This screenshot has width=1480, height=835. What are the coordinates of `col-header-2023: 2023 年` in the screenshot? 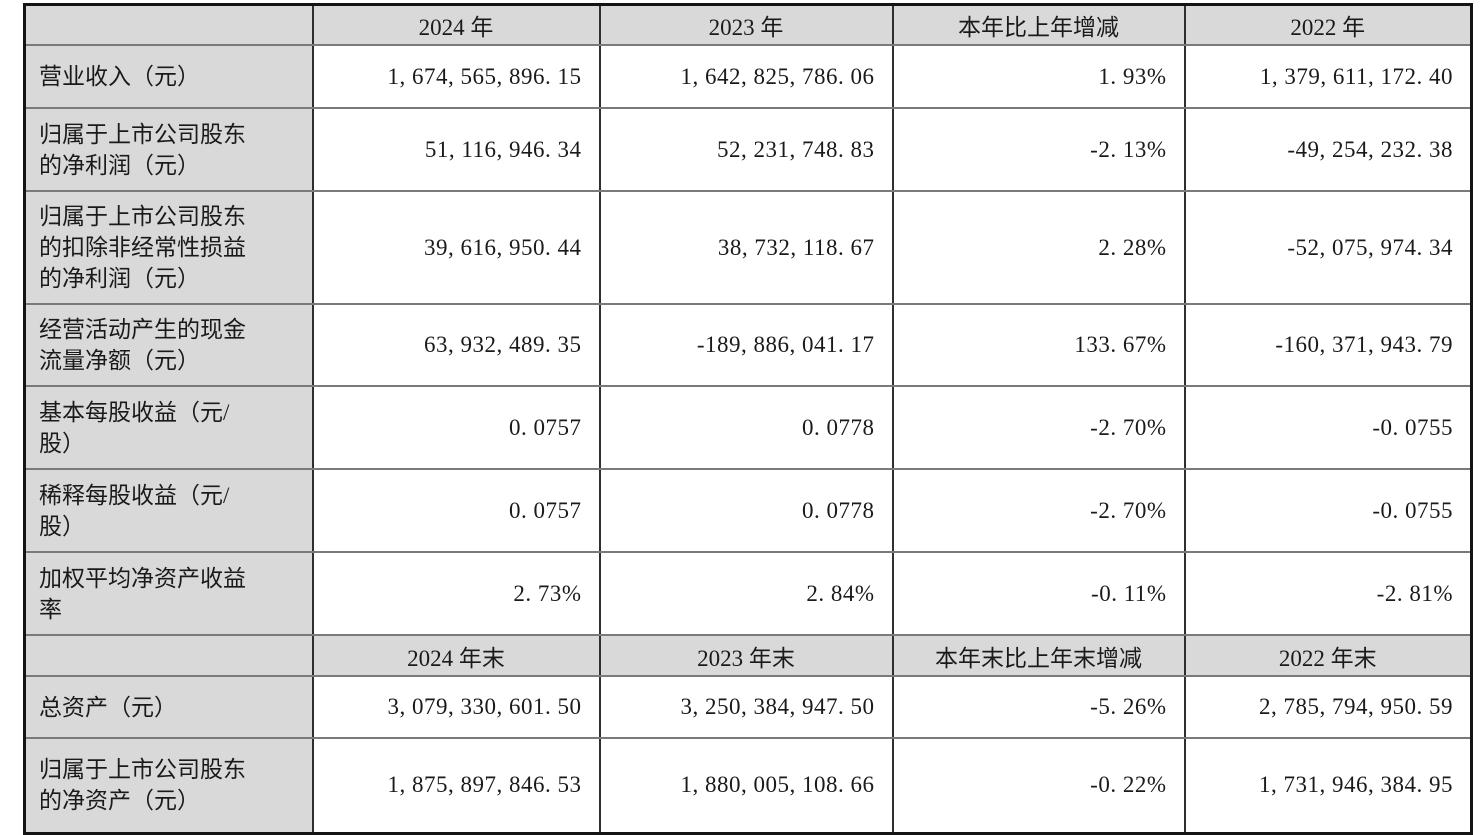 It's located at (746, 24).